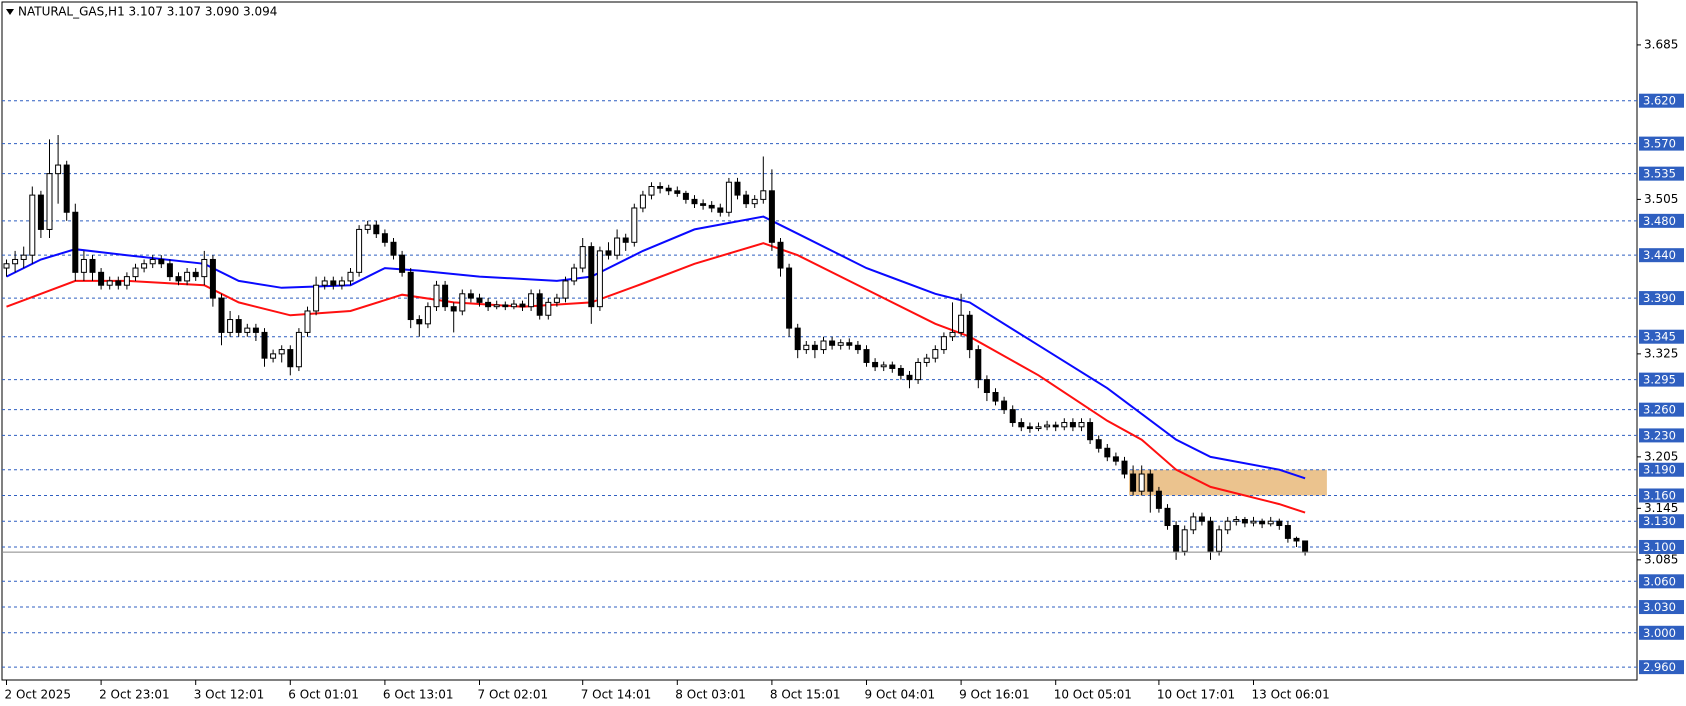  Describe the element at coordinates (1659, 337) in the screenshot. I see `level-label: 3.345` at that location.